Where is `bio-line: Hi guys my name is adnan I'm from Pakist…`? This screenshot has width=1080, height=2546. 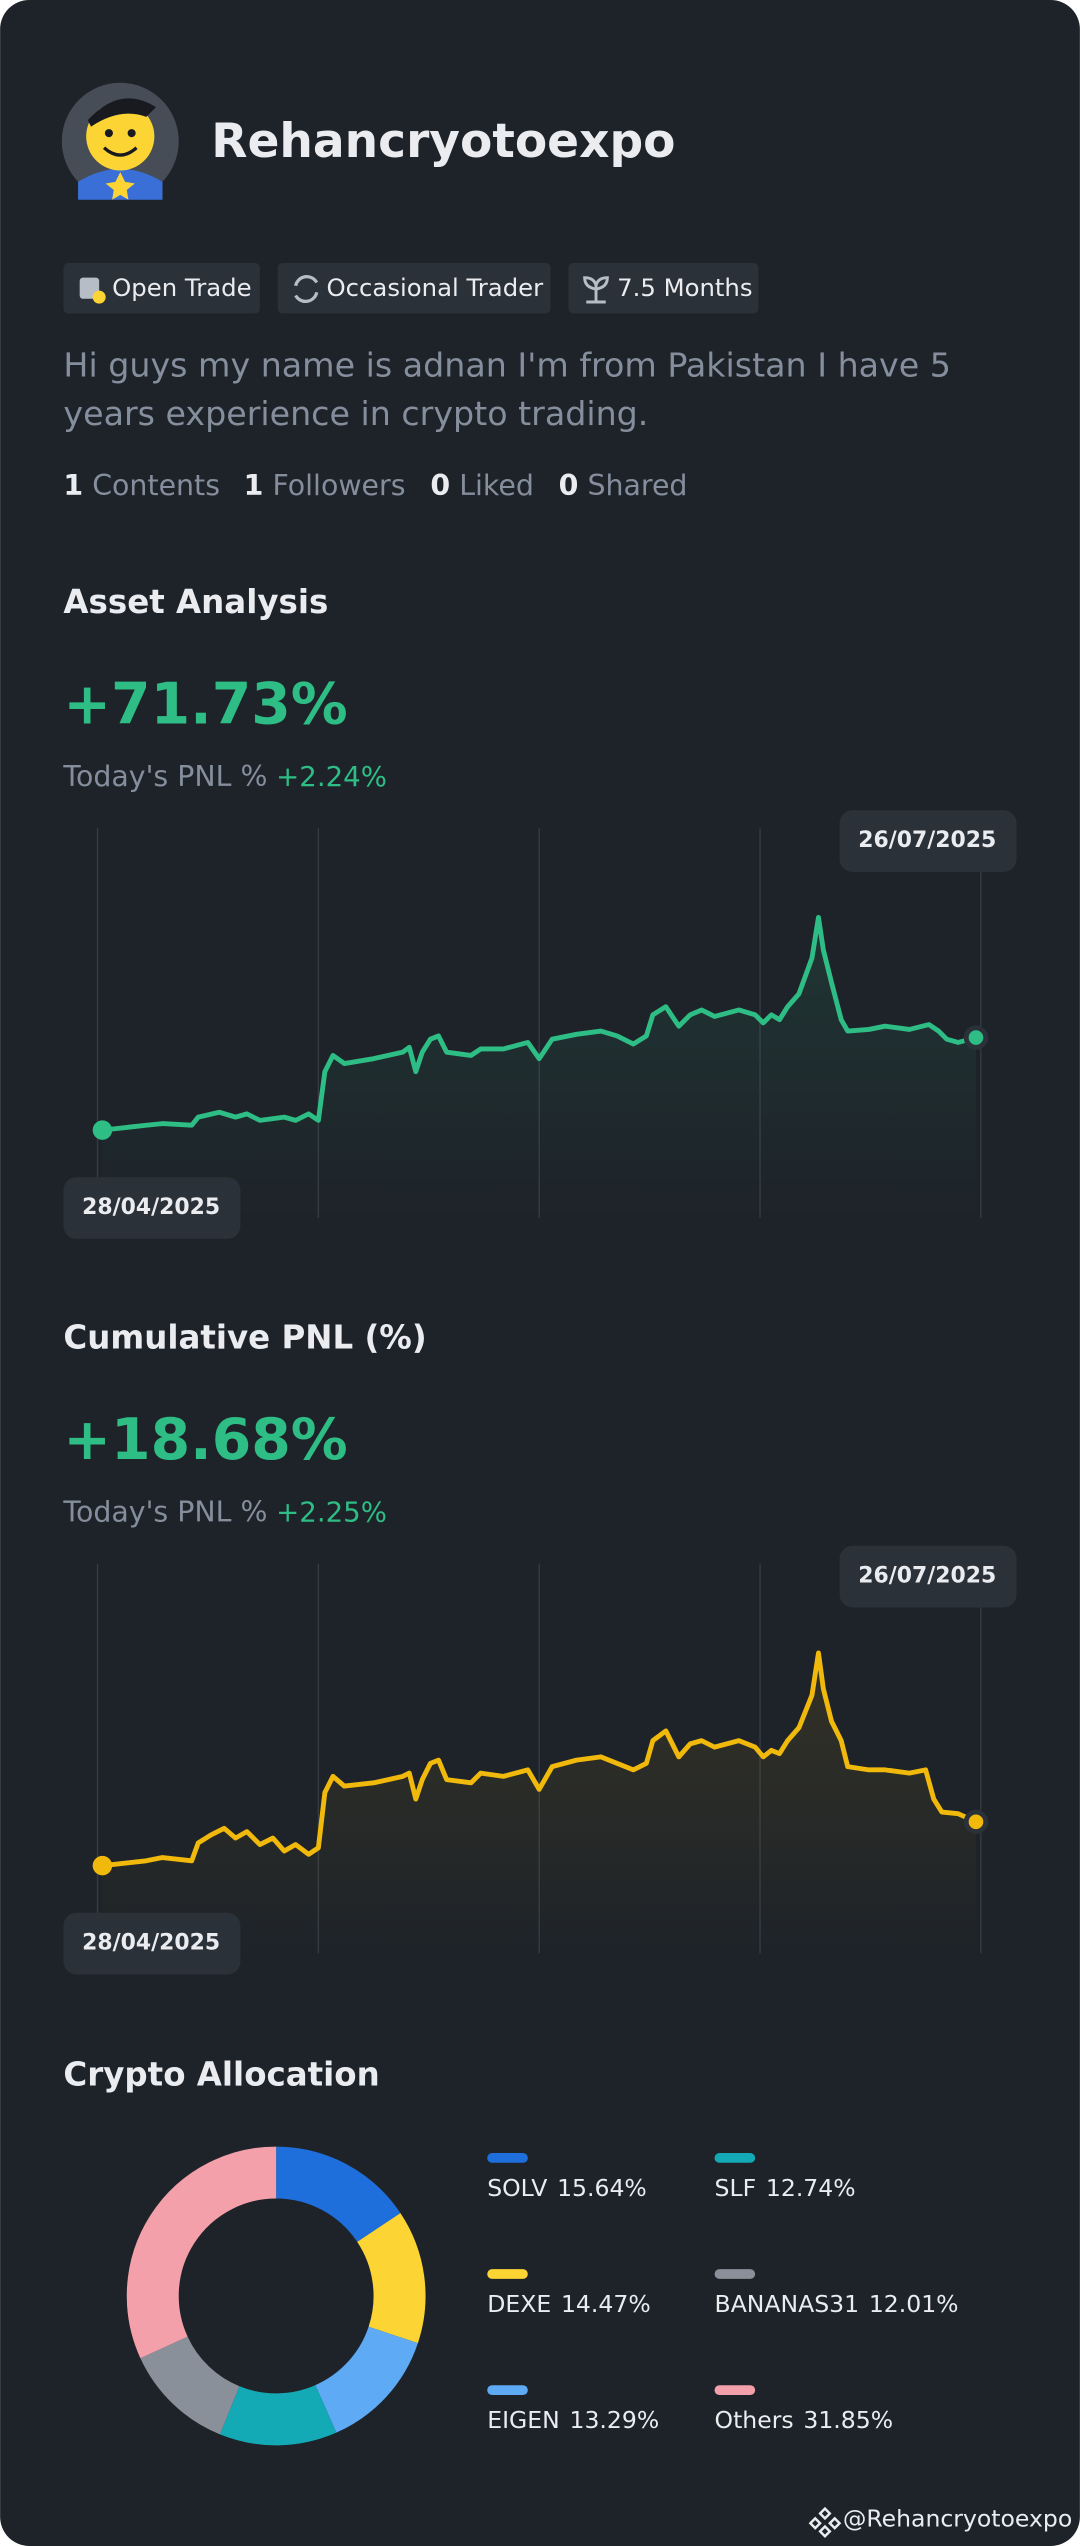
bio-line: Hi guys my name is adnan I'm from Pakist… is located at coordinates (507, 364).